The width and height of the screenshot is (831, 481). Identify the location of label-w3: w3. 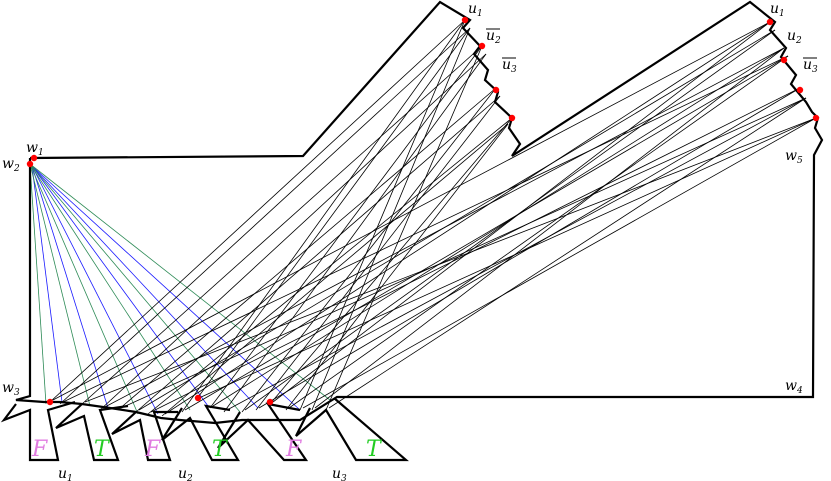
(11, 389).